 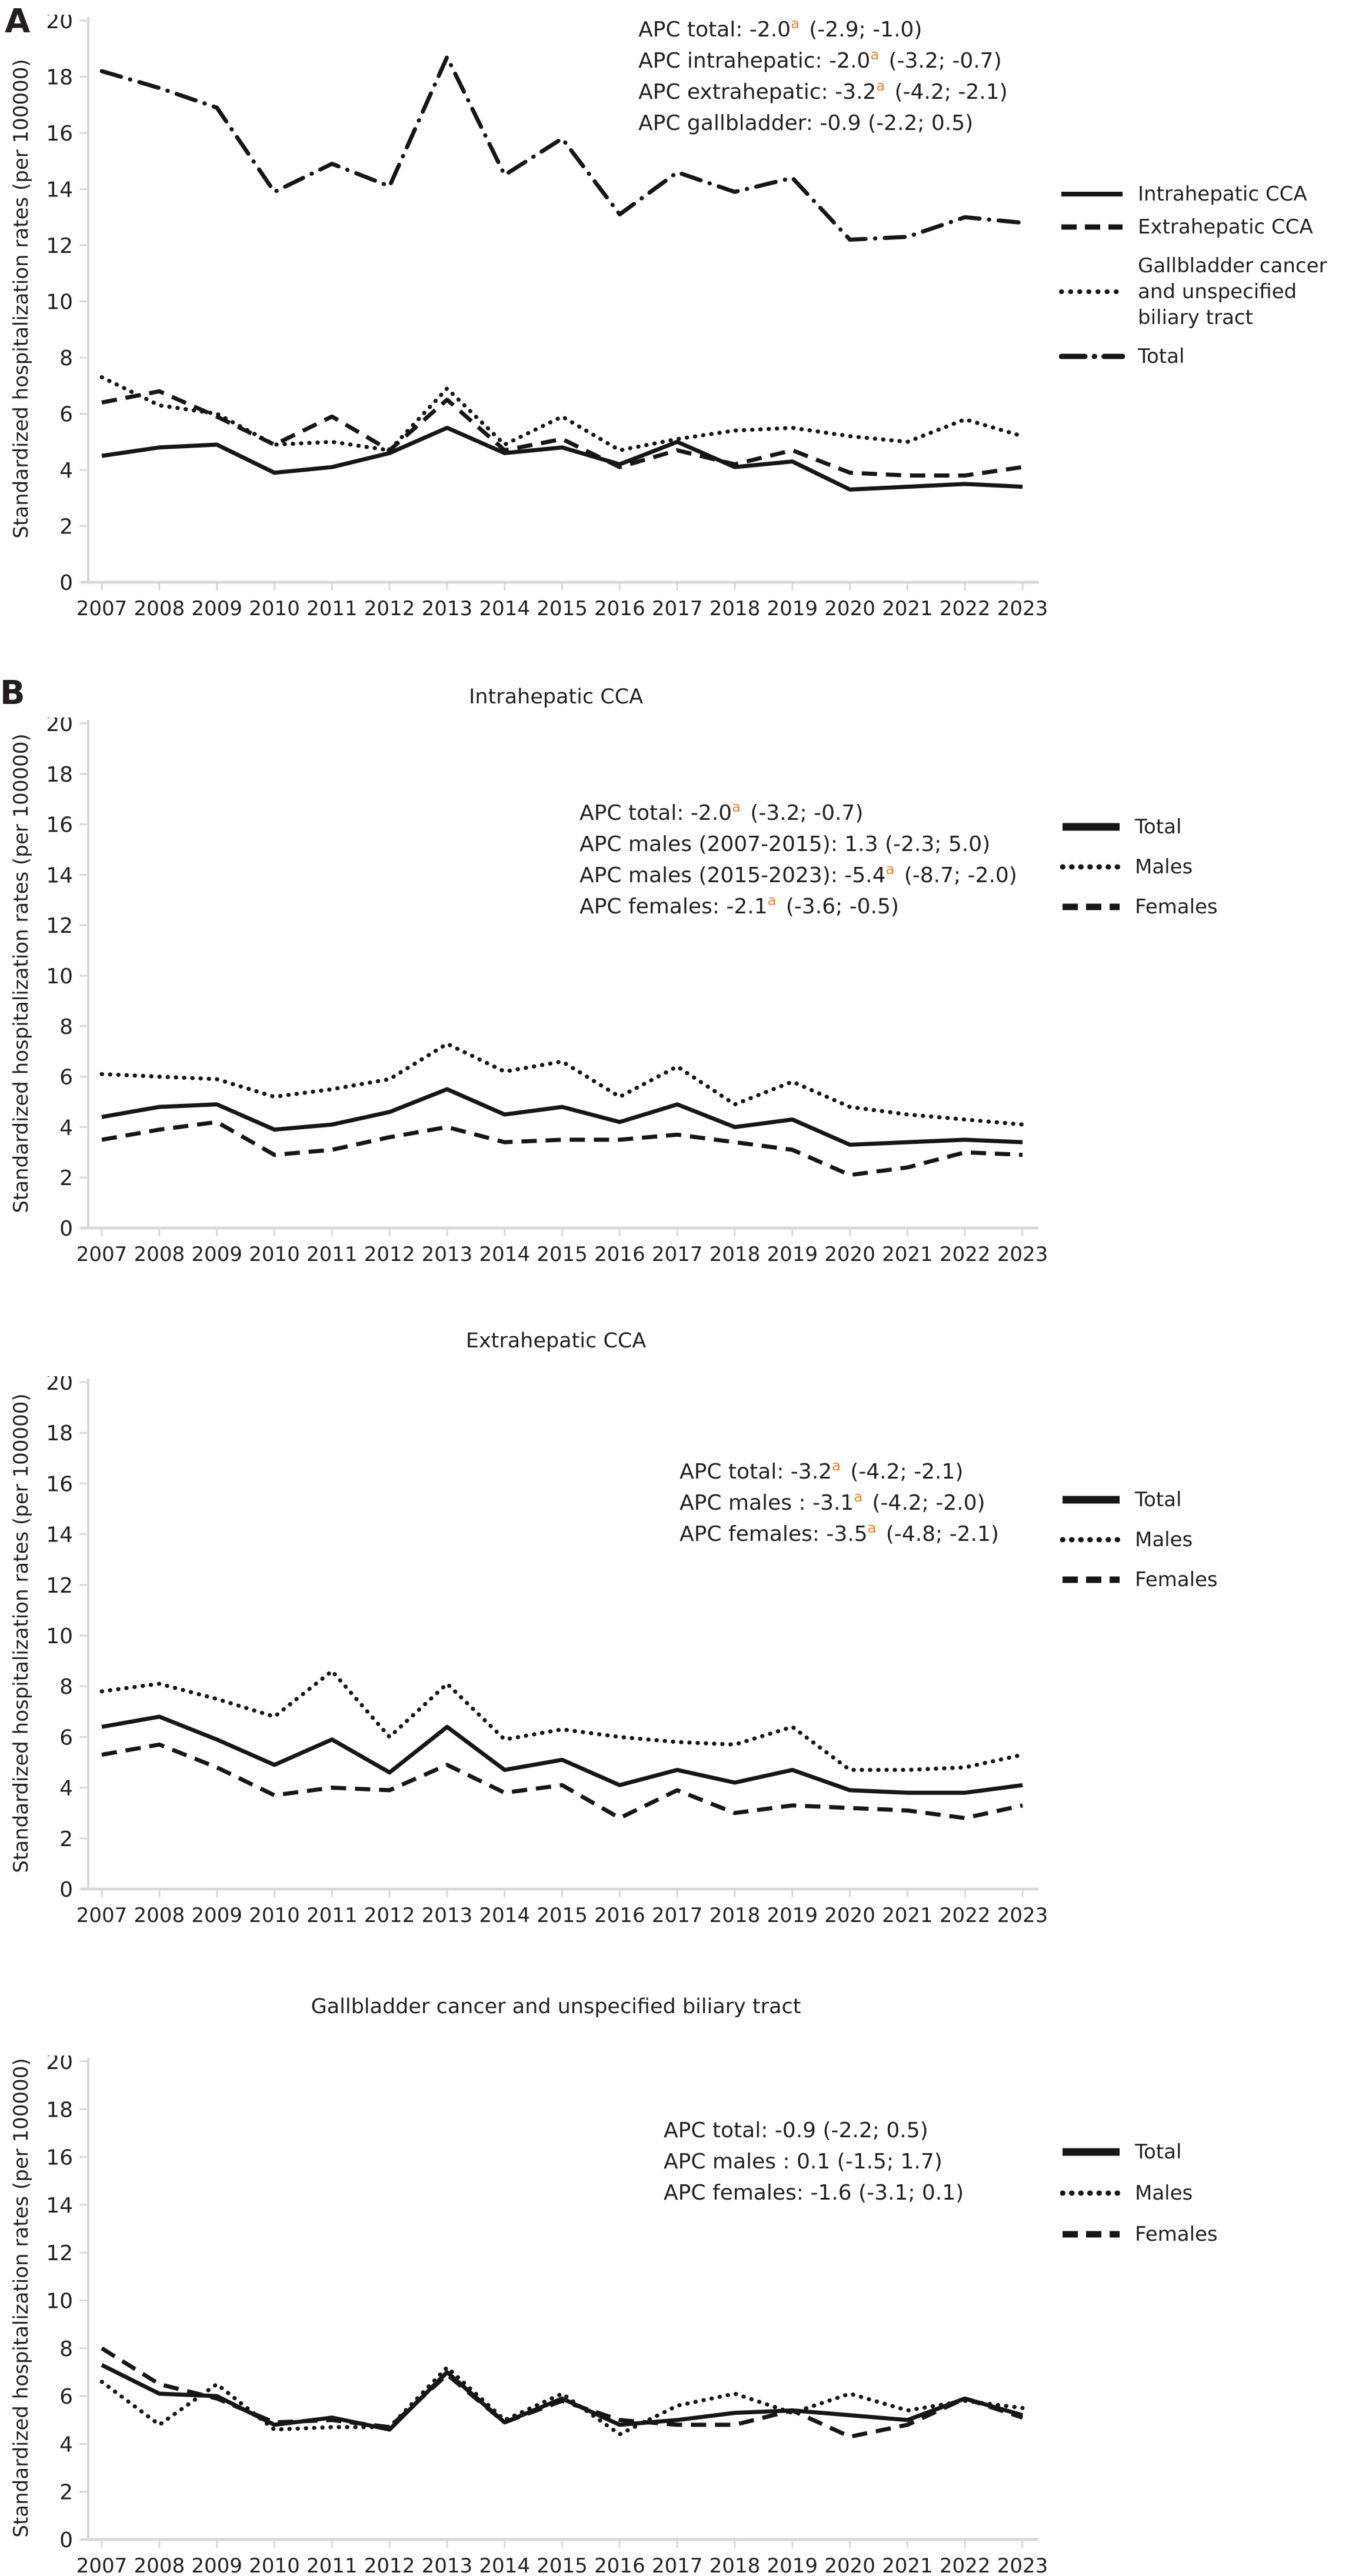 What do you see at coordinates (13, 693) in the screenshot?
I see `panel-b-letter: B` at bounding box center [13, 693].